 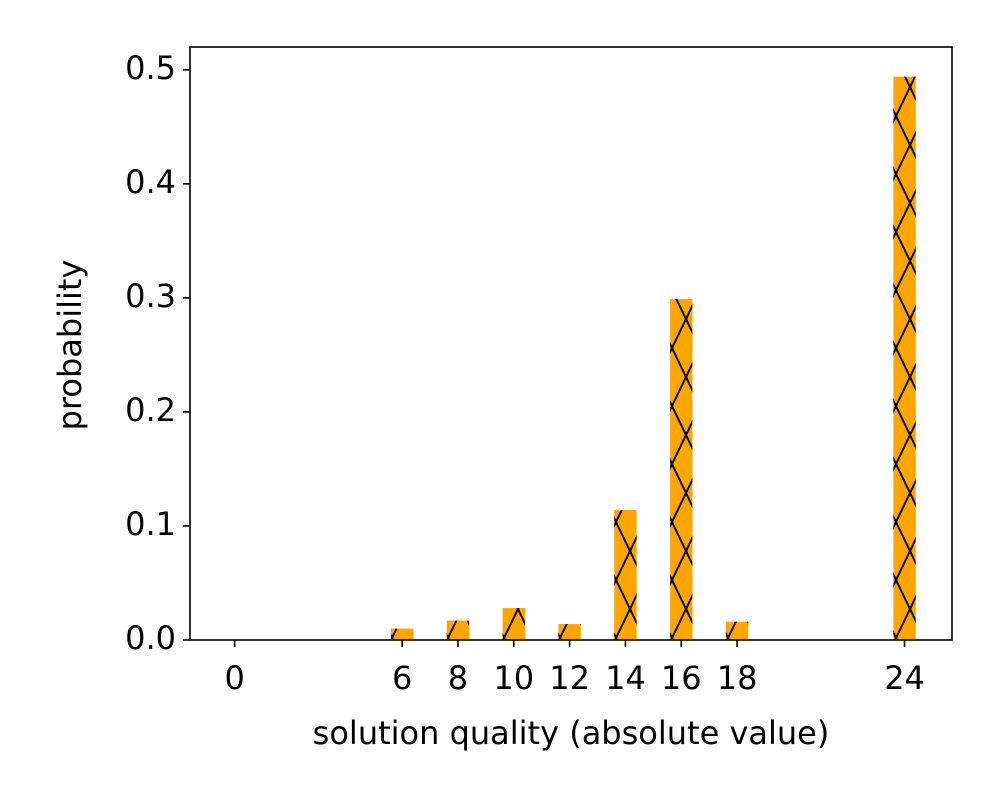 What do you see at coordinates (150, 68) in the screenshot?
I see `y-tick-label: 0.5` at bounding box center [150, 68].